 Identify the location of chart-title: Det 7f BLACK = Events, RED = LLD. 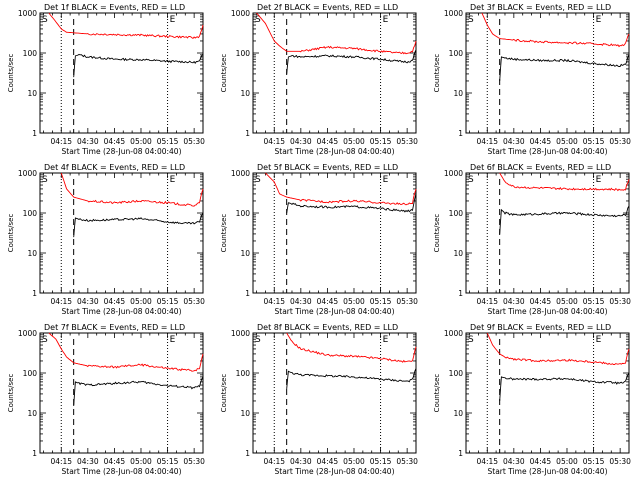
(114, 327).